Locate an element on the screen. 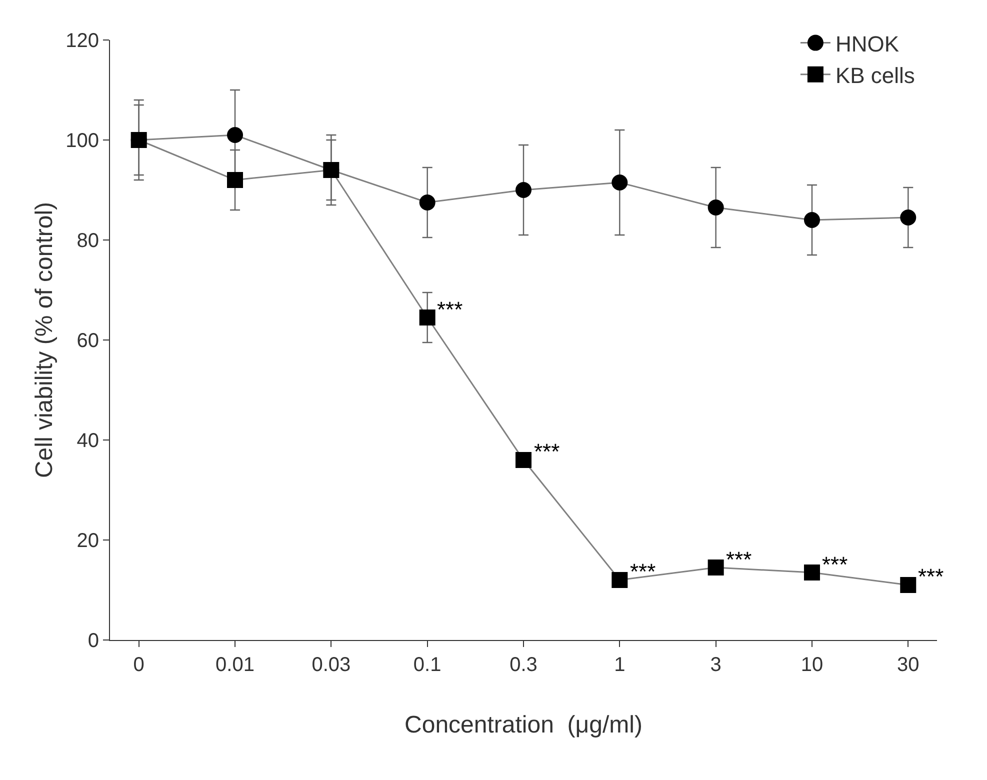 The width and height of the screenshot is (987, 780). x-tick-label: 0.03 is located at coordinates (331, 665).